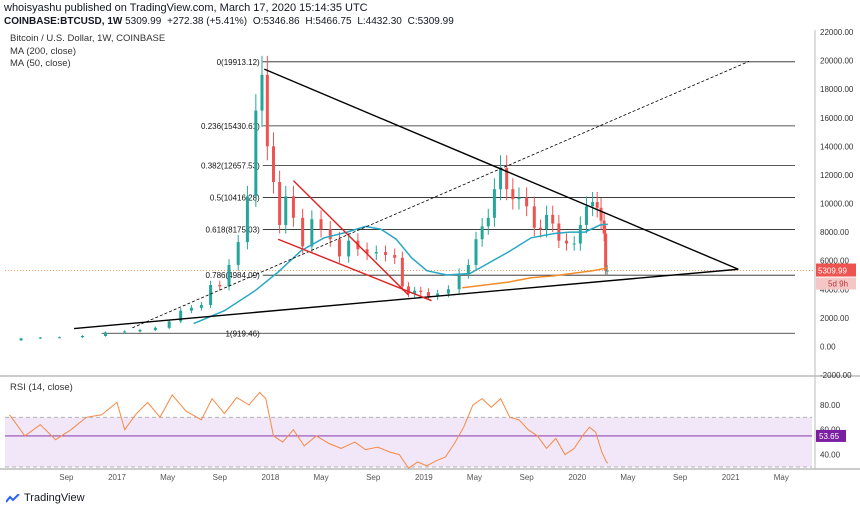  What do you see at coordinates (207, 21) in the screenshot?
I see `price-change: +272.38 (+5.41%)` at bounding box center [207, 21].